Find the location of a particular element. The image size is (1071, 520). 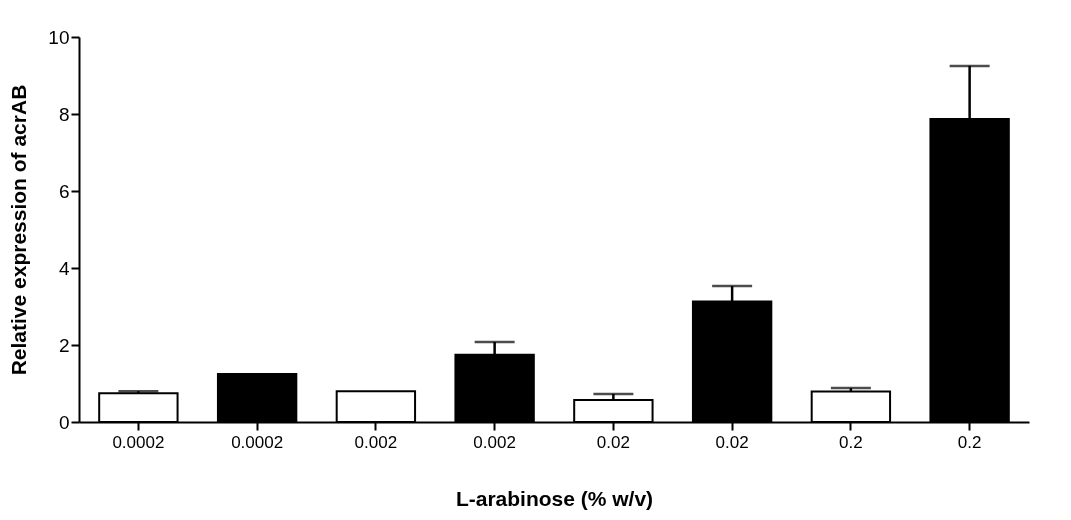

y-tick-label: 4 is located at coordinates (64, 268).